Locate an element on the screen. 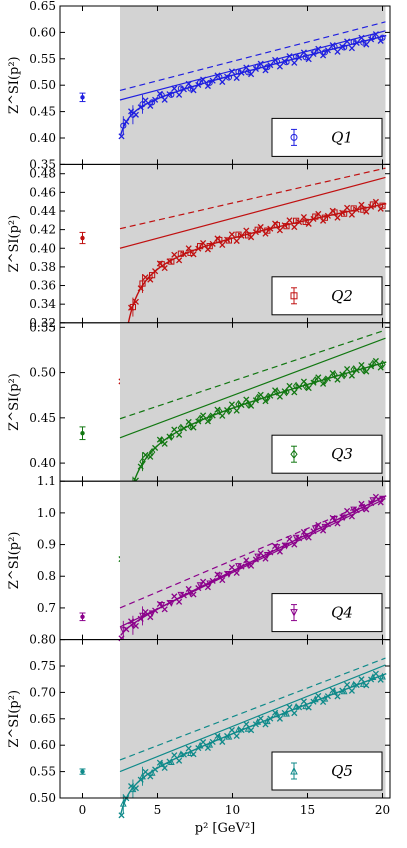 The width and height of the screenshot is (407, 848). y-tick-label: 0.80 is located at coordinates (42, 640).